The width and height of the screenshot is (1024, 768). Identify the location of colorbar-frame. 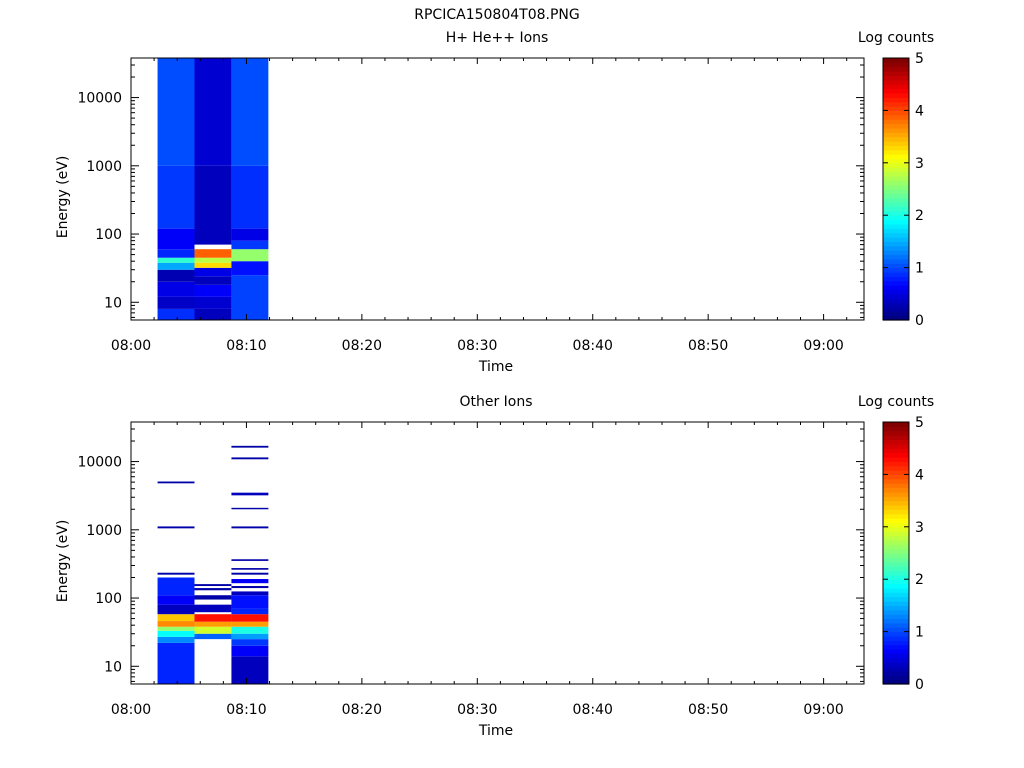
(896, 189).